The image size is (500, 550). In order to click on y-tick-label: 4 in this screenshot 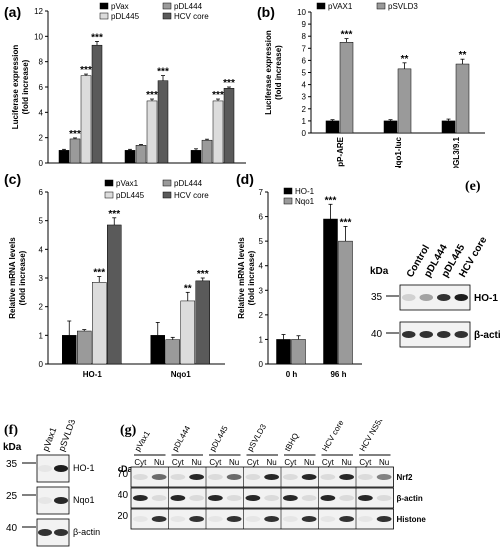, I will do `click(261, 266)`.